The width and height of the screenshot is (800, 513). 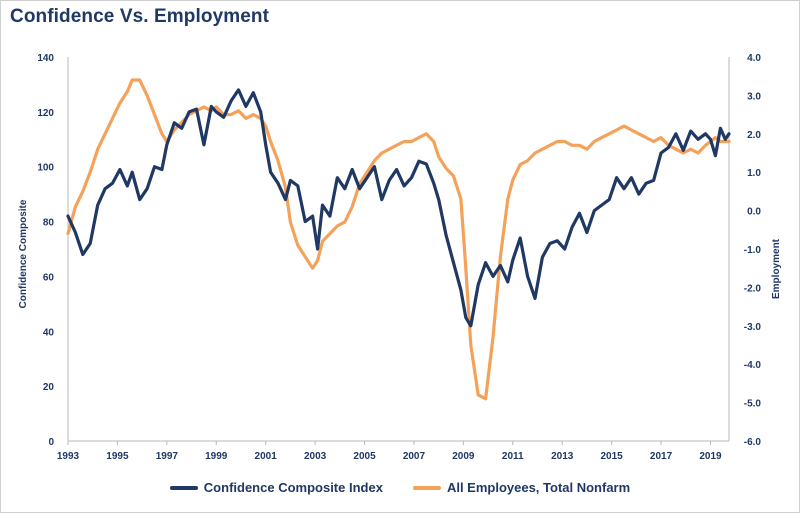 What do you see at coordinates (710, 456) in the screenshot?
I see `x-tick-label: 2019` at bounding box center [710, 456].